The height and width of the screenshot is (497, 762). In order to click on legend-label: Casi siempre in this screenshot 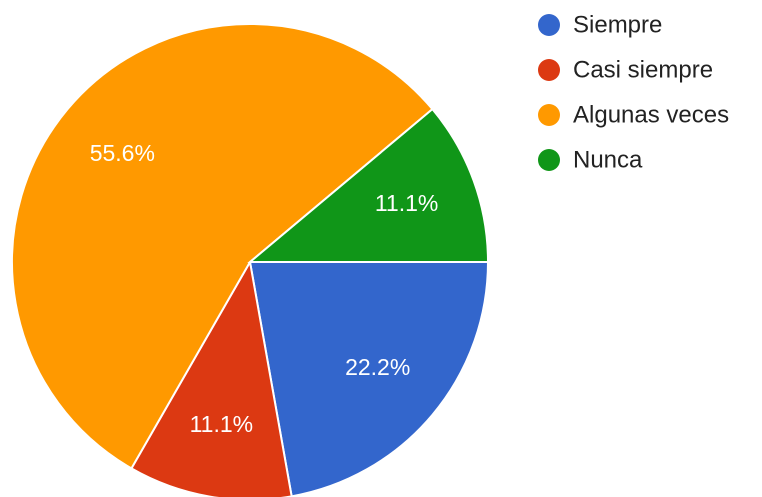, I will do `click(643, 69)`.